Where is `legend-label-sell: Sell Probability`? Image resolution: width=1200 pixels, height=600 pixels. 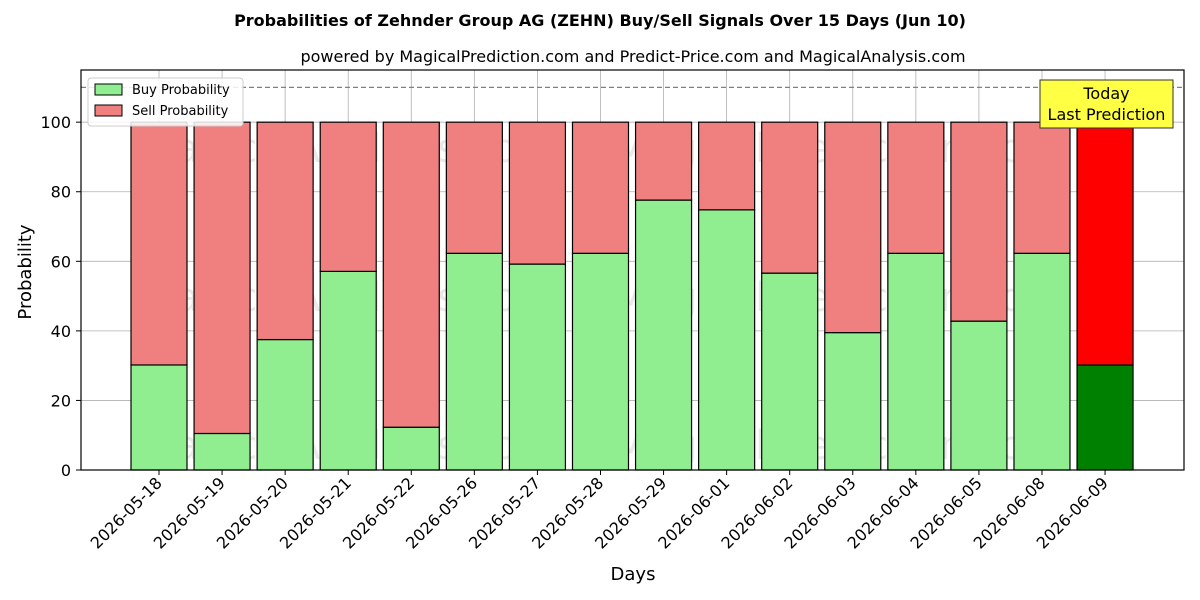 legend-label-sell: Sell Probability is located at coordinates (180, 111).